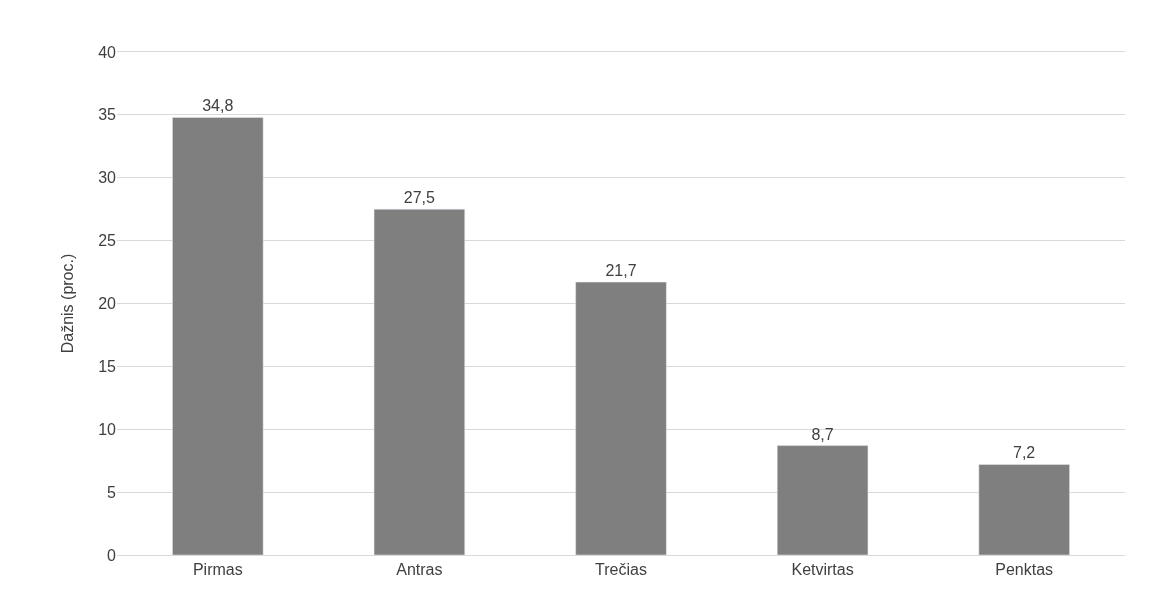 The image size is (1154, 603). What do you see at coordinates (419, 570) in the screenshot?
I see `x-tick-label: Antras` at bounding box center [419, 570].